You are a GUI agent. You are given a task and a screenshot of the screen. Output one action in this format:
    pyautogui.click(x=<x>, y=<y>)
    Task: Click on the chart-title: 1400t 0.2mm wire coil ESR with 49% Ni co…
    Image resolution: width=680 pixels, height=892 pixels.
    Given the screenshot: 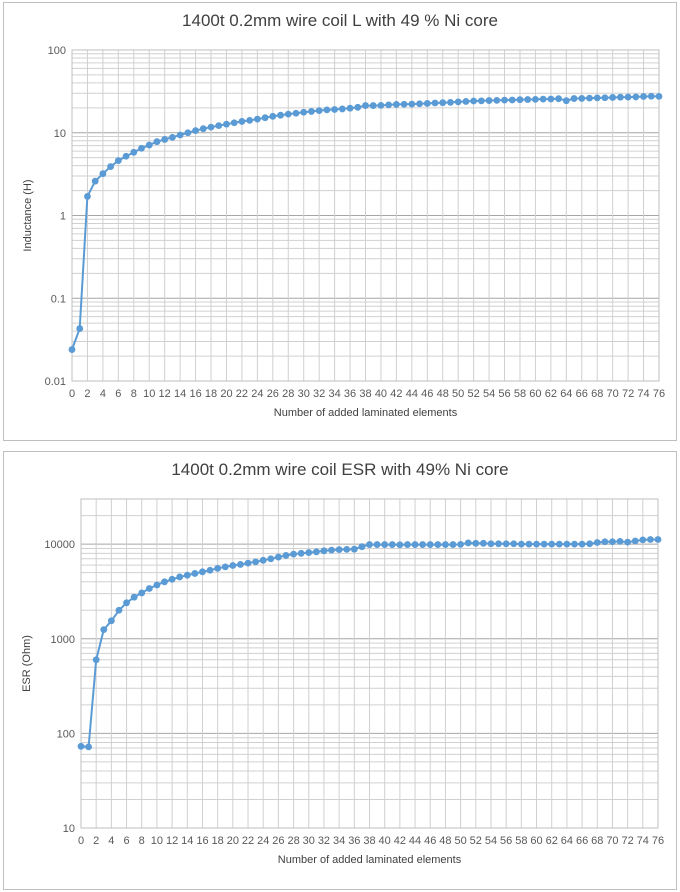 What is the action you would take?
    pyautogui.click(x=340, y=469)
    